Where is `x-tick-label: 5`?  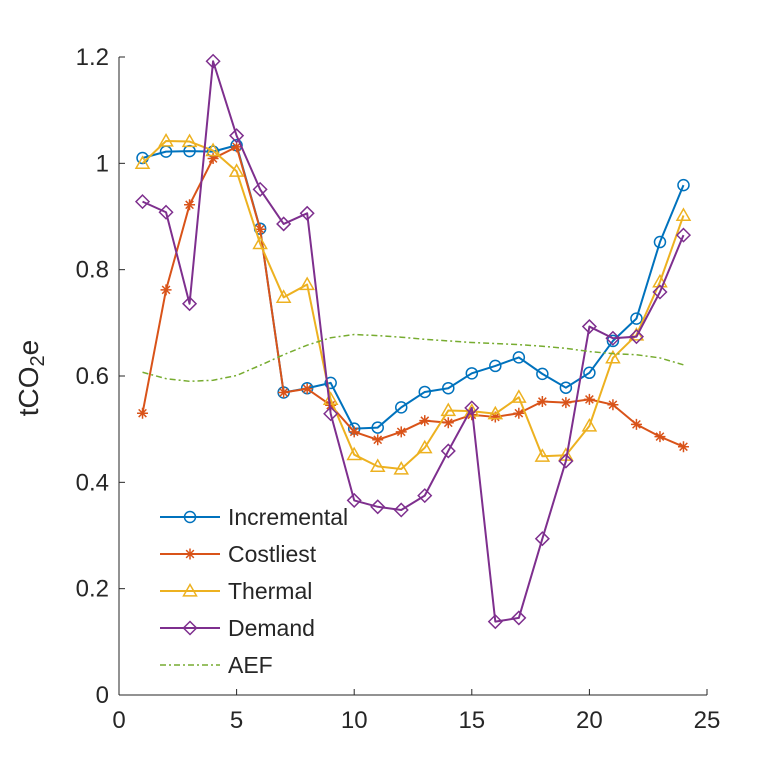 x-tick-label: 5 is located at coordinates (236, 720).